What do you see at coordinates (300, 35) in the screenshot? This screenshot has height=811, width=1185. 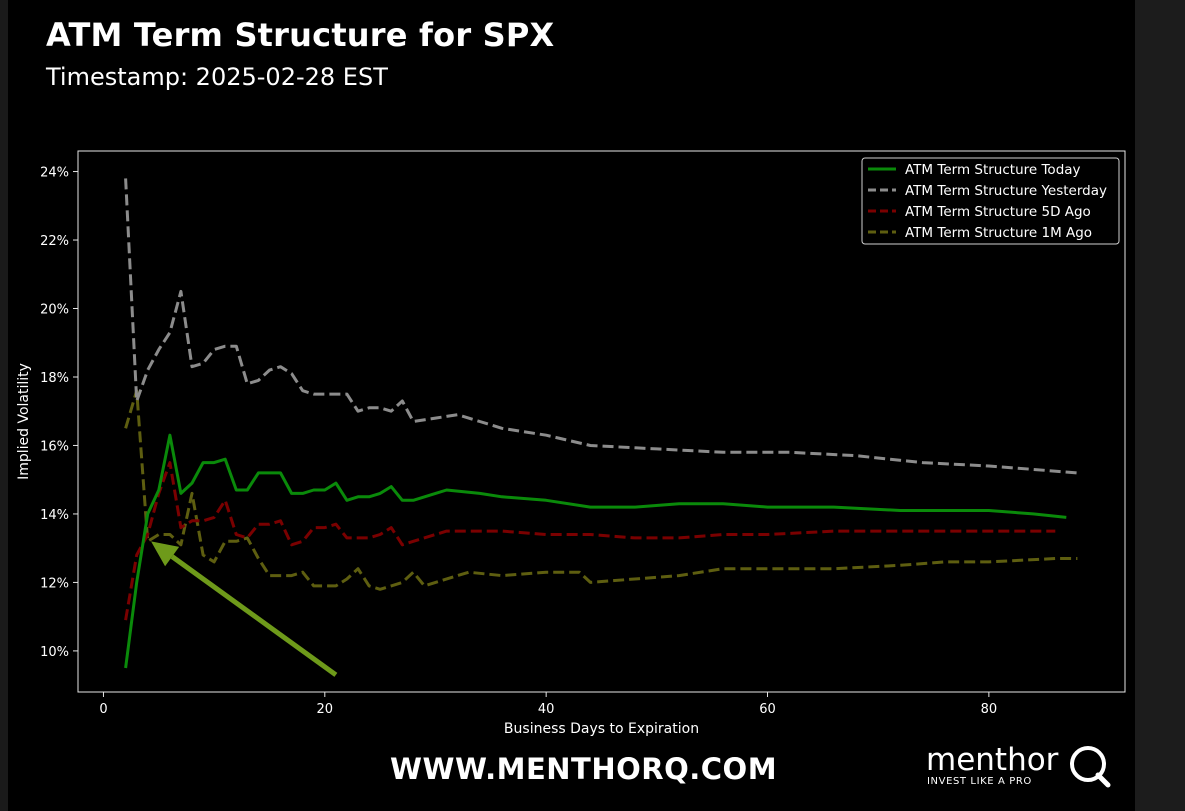 I see `chart-title: ATM Term Structure for SPX` at bounding box center [300, 35].